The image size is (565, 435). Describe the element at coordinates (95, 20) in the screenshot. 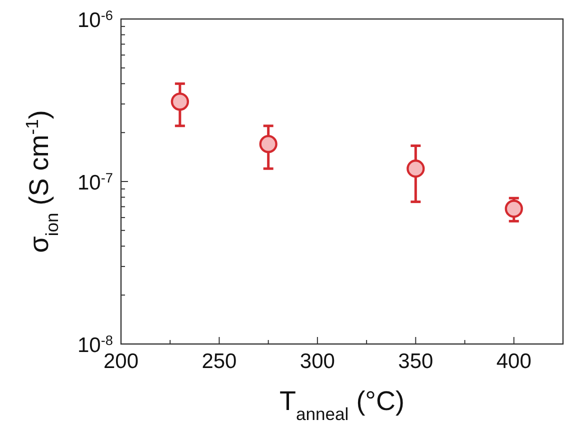

I see `y-tick-label: 10$^{-6}$` at that location.